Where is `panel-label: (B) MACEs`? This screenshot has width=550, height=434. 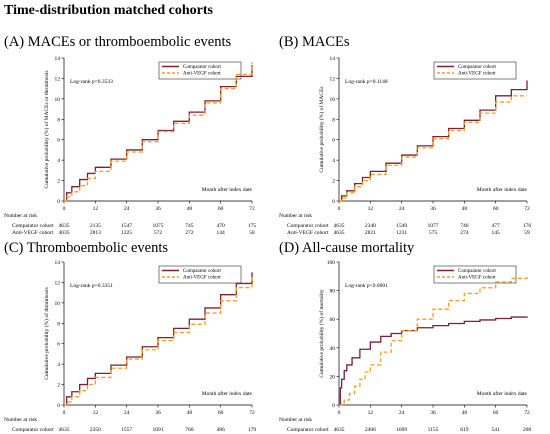 panel-label: (B) MACEs is located at coordinates (314, 42).